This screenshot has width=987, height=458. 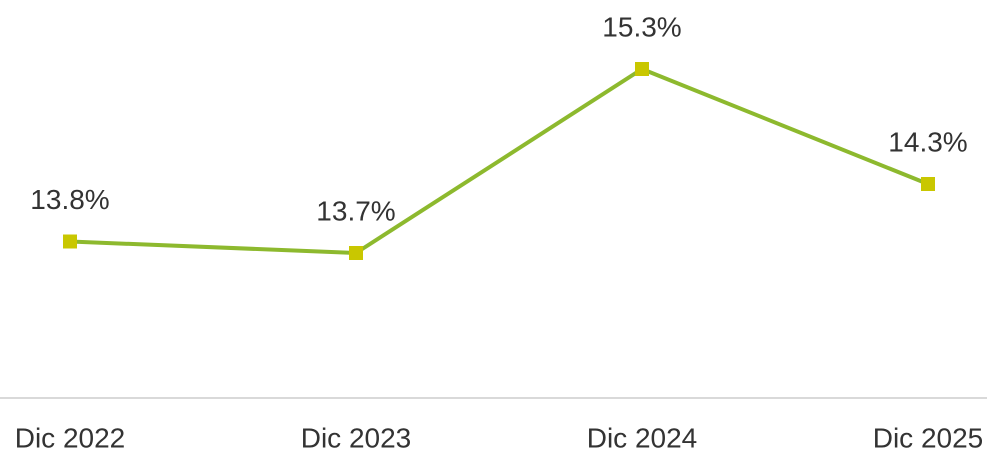 What do you see at coordinates (355, 210) in the screenshot?
I see `data-label: 13.7%` at bounding box center [355, 210].